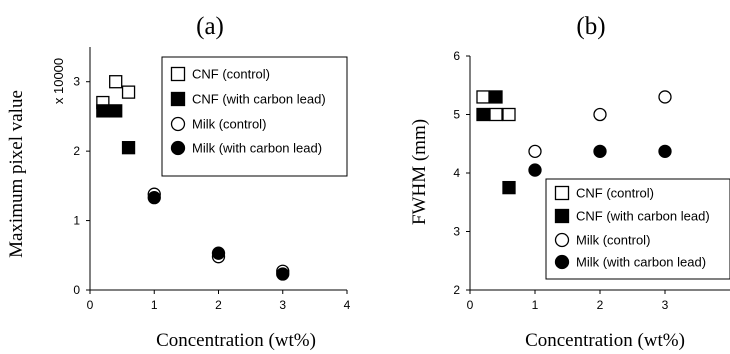  I want to click on y-tick-label: 4, so click(456, 173).